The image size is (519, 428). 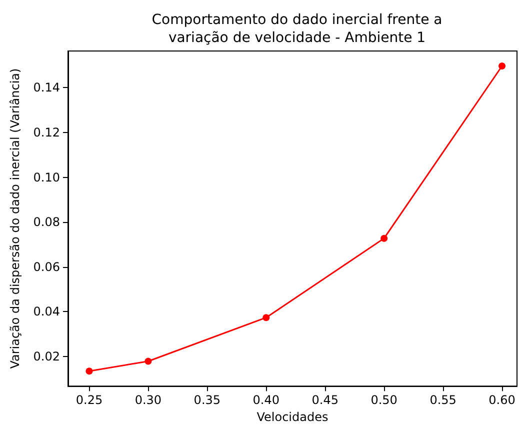 What do you see at coordinates (46, 356) in the screenshot?
I see `y-tick-label: 0.02` at bounding box center [46, 356].